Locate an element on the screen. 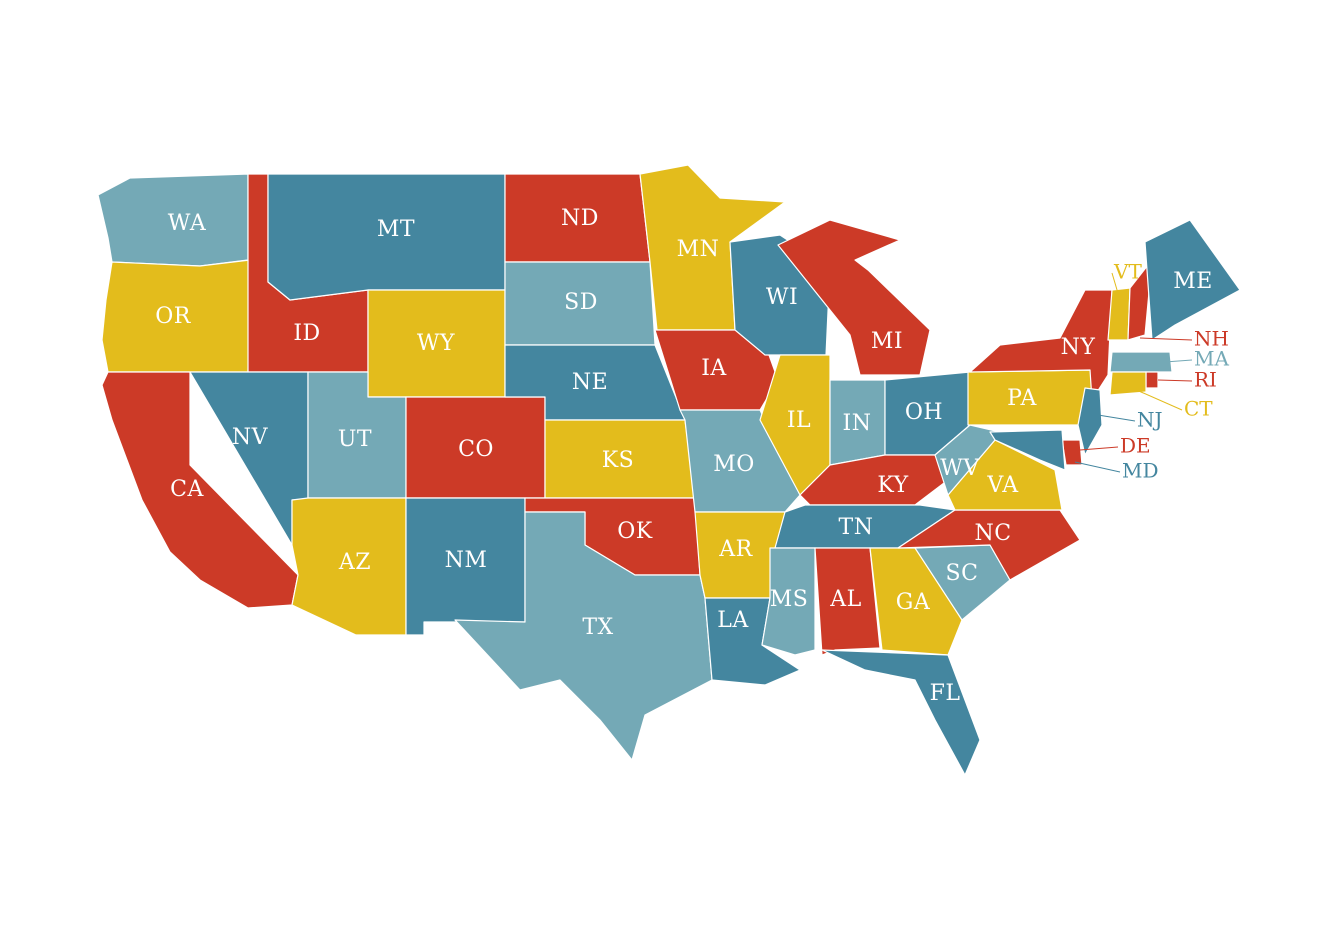 The image size is (1320, 933). state-ca is located at coordinates (200, 490).